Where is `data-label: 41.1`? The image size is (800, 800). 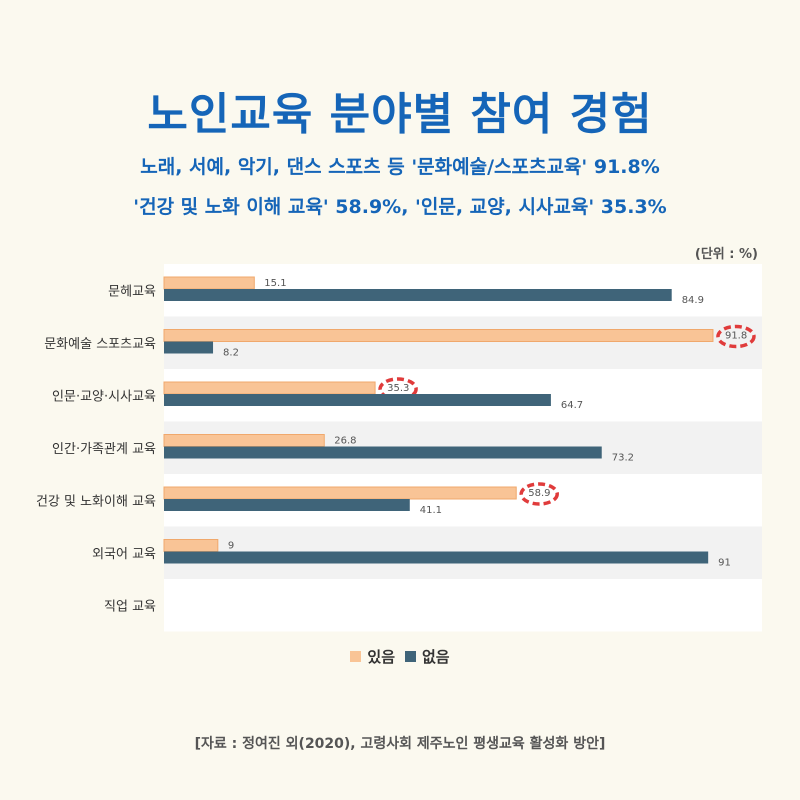 data-label: 41.1 is located at coordinates (431, 510).